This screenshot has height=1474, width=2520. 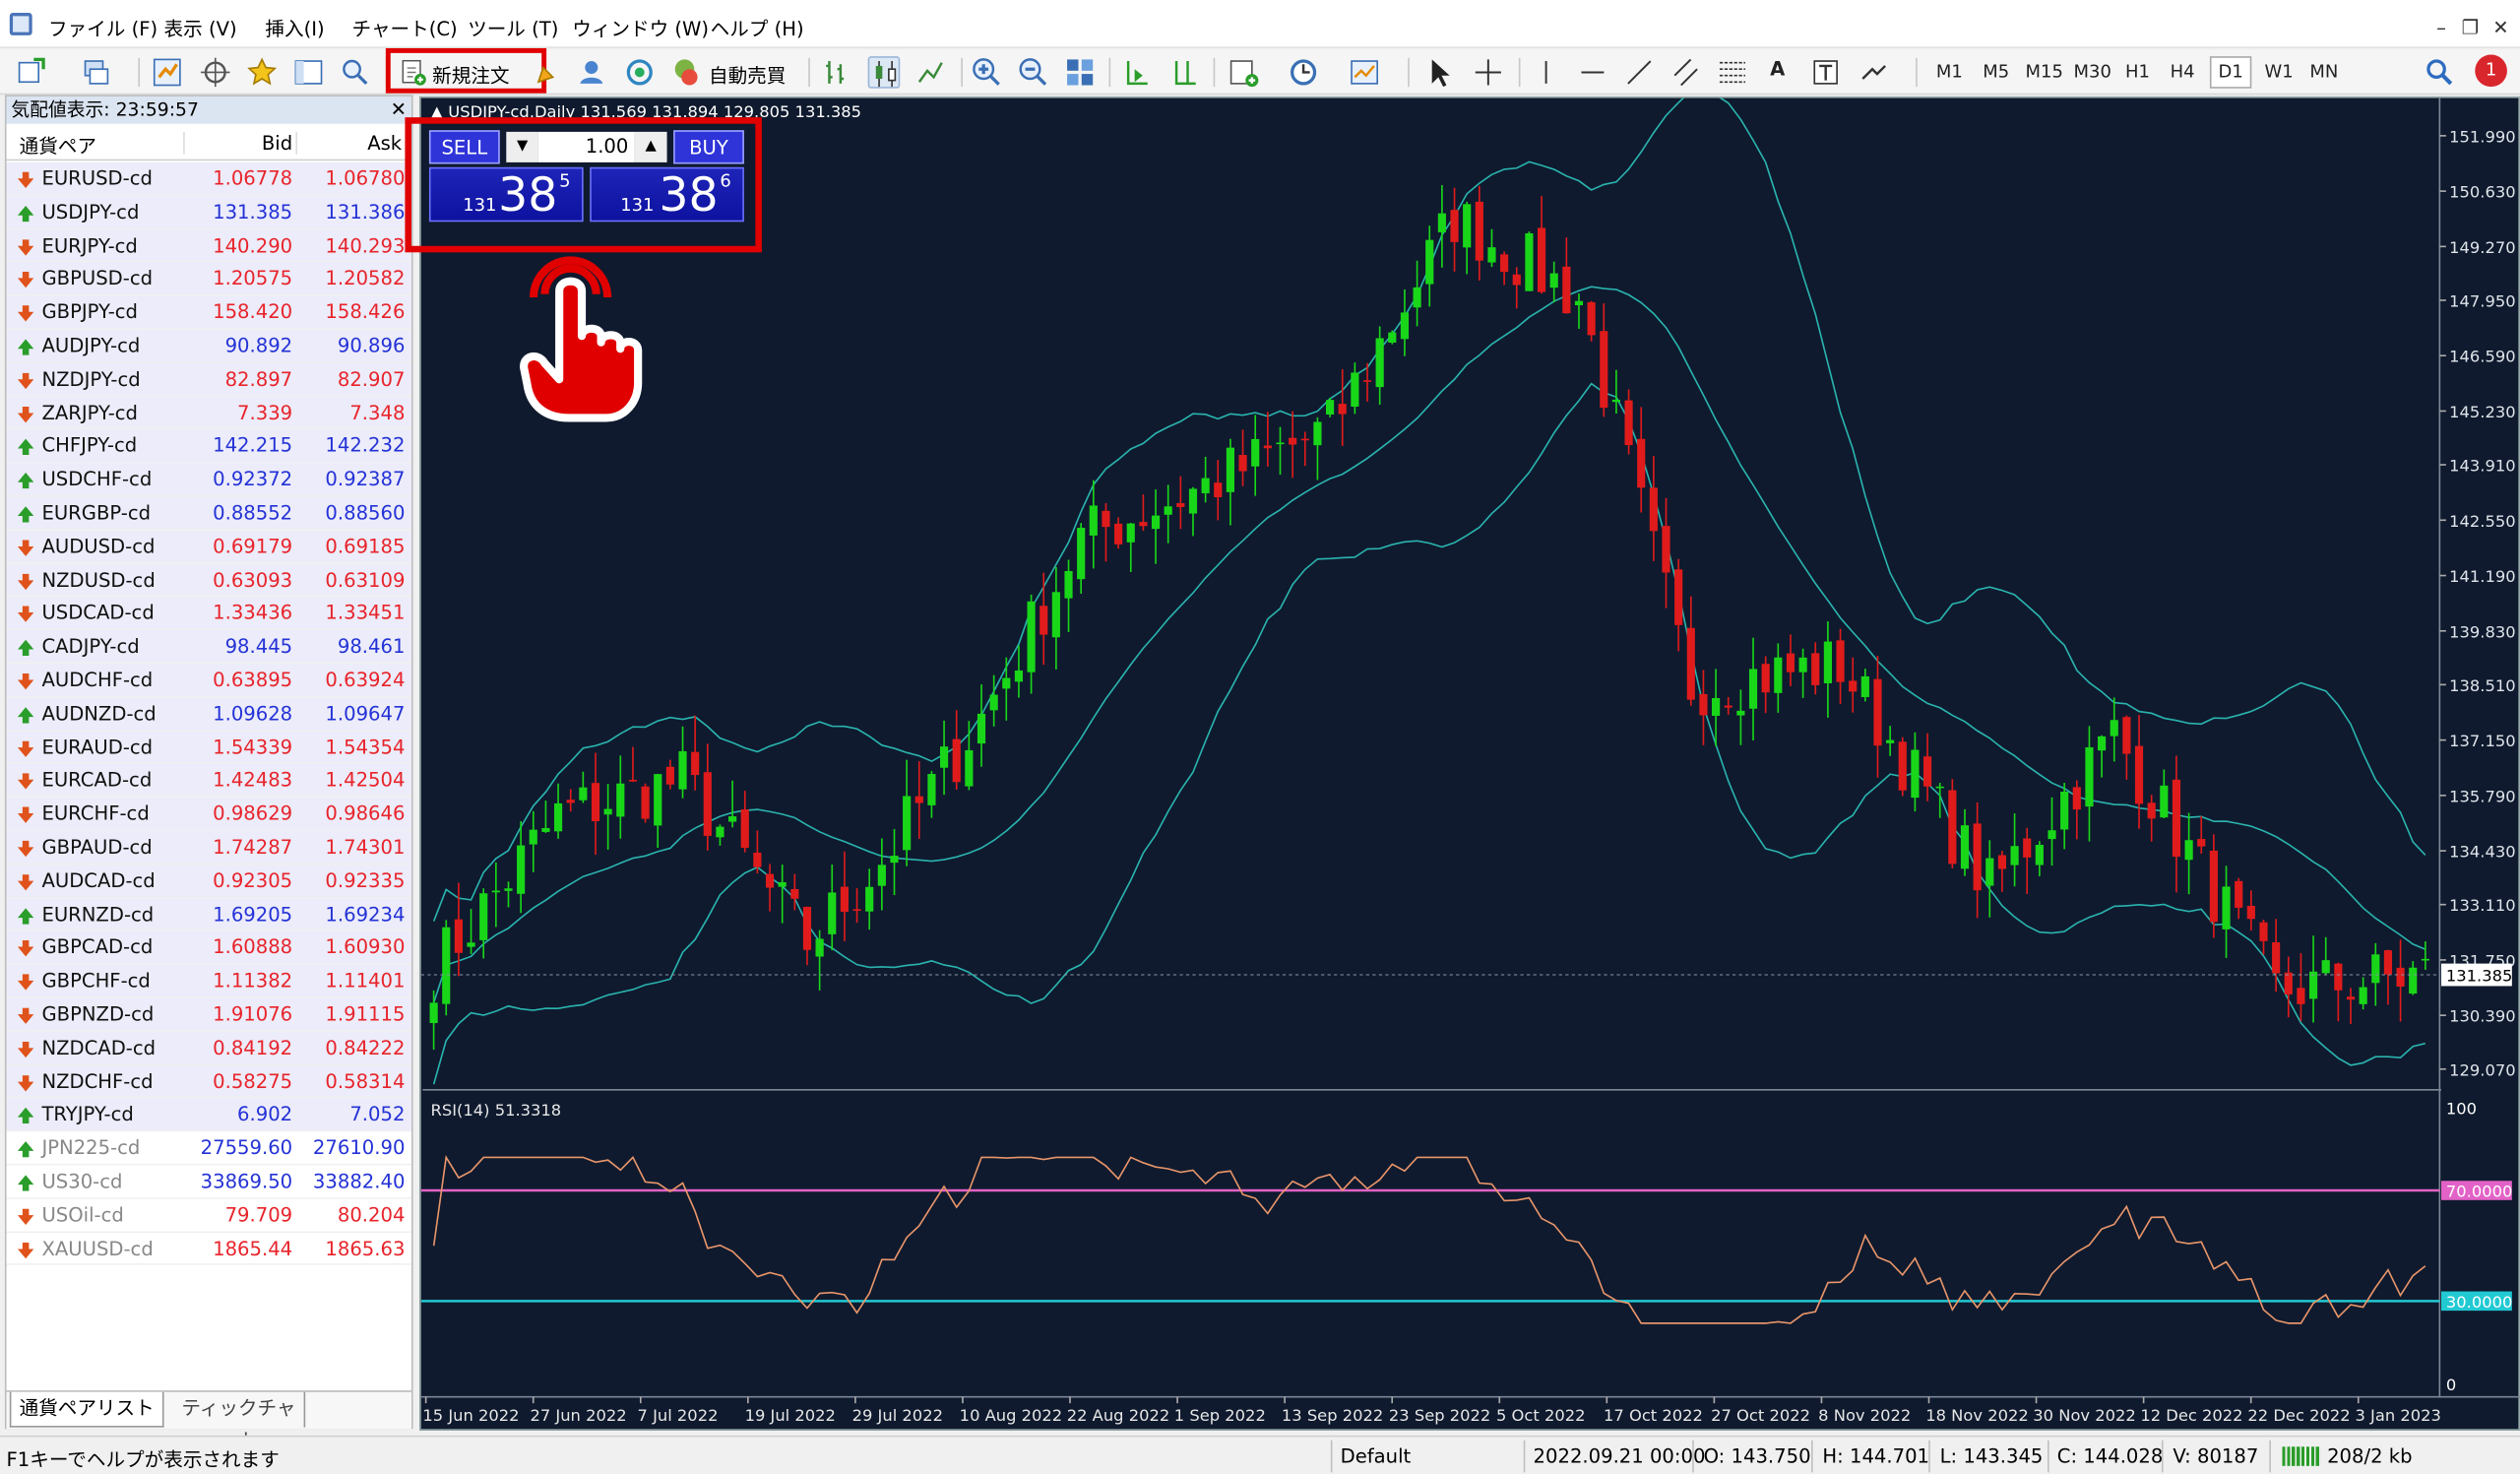 I want to click on new-order-button: 新規注文, so click(x=466, y=73).